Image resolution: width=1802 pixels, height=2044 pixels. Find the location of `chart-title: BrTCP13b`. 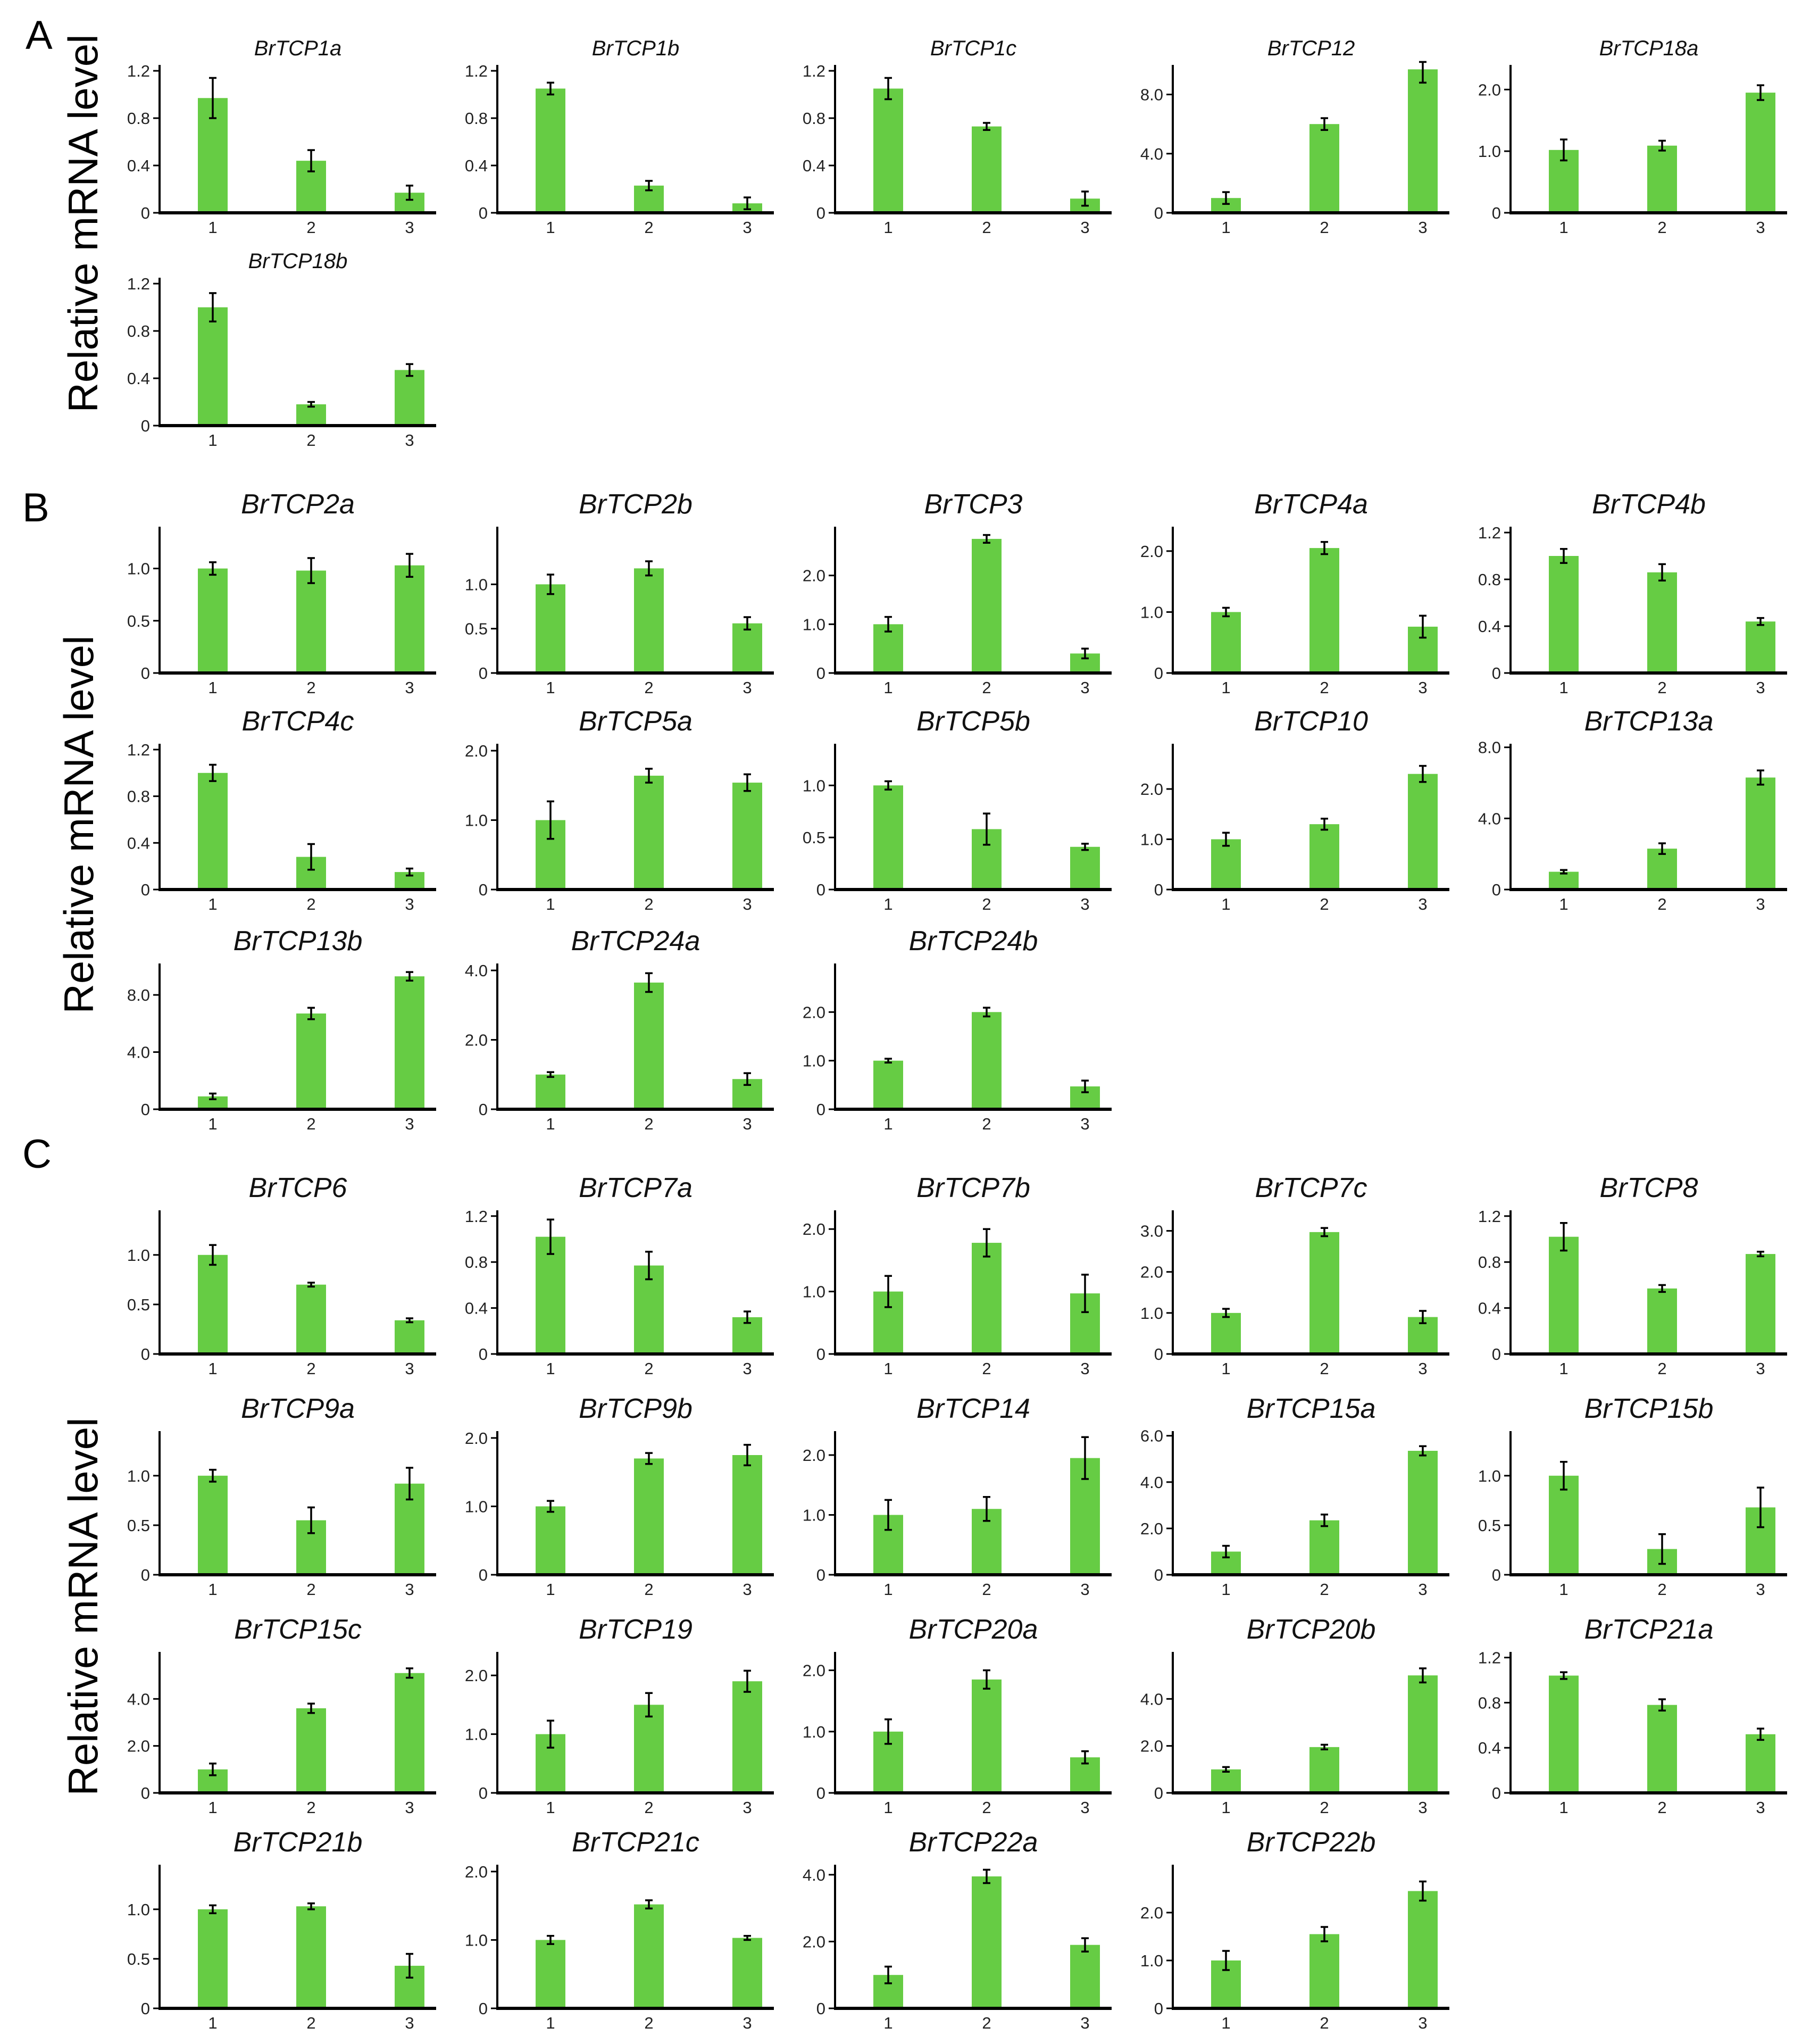

chart-title: BrTCP13b is located at coordinates (298, 941).